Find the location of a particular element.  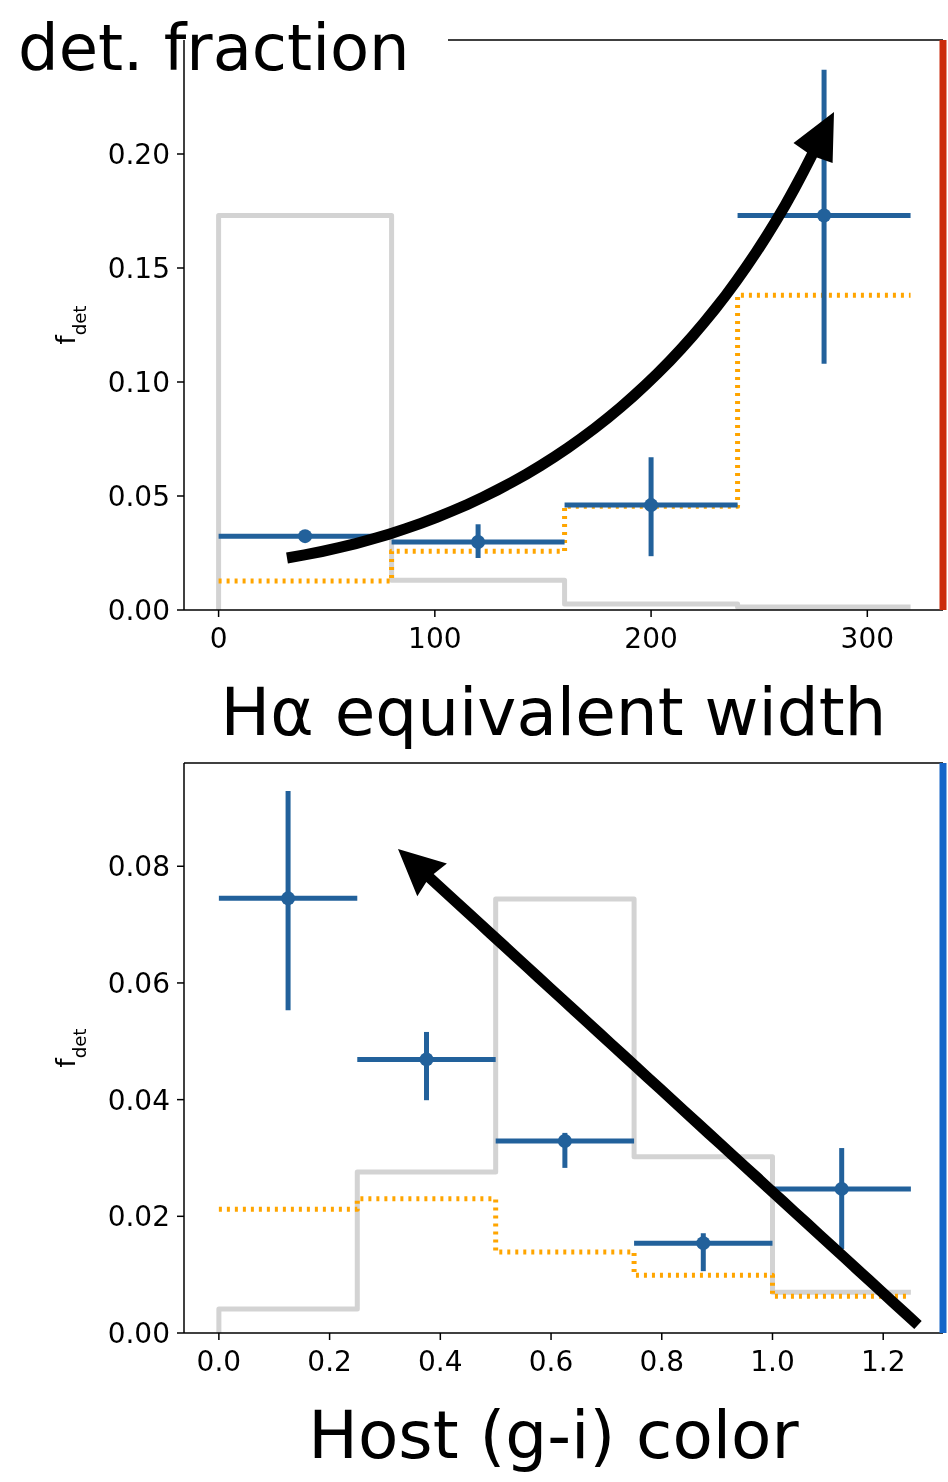

x-tick-label: 0.8 is located at coordinates (662, 1361).